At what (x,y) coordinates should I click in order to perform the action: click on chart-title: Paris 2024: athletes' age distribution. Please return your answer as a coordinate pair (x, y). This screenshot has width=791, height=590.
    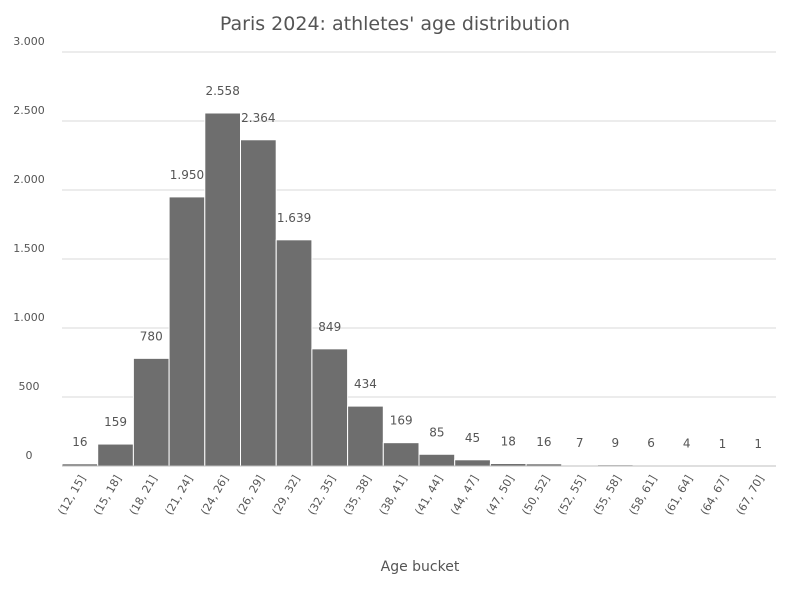
    Looking at the image, I should click on (395, 24).